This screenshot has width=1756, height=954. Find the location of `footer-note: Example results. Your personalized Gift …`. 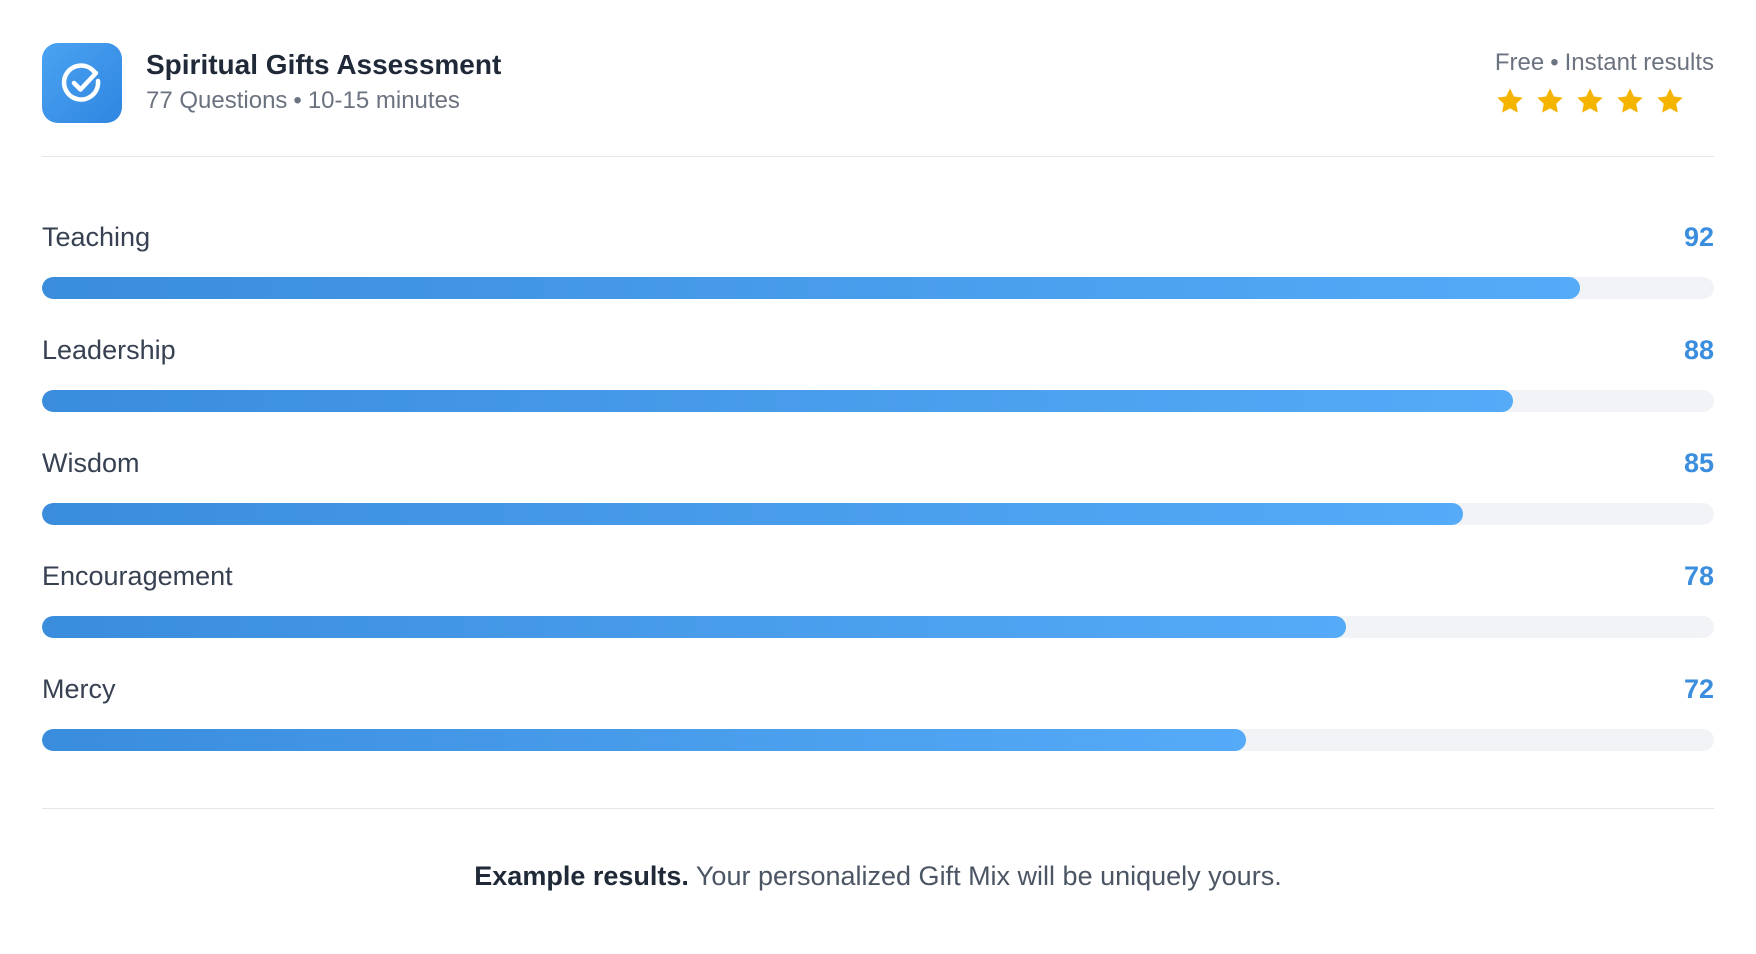

footer-note: Example results. Your personalized Gift … is located at coordinates (878, 876).